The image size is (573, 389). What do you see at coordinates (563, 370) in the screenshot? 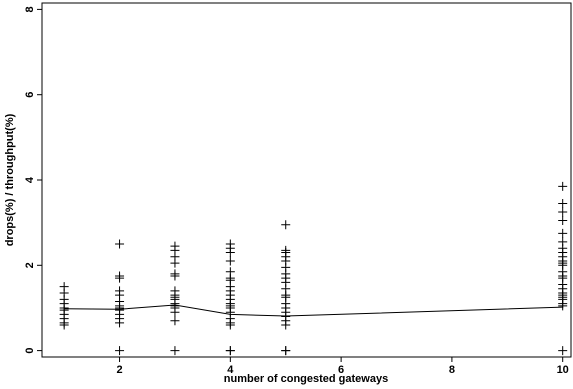
I see `x-tick-label: 10` at bounding box center [563, 370].